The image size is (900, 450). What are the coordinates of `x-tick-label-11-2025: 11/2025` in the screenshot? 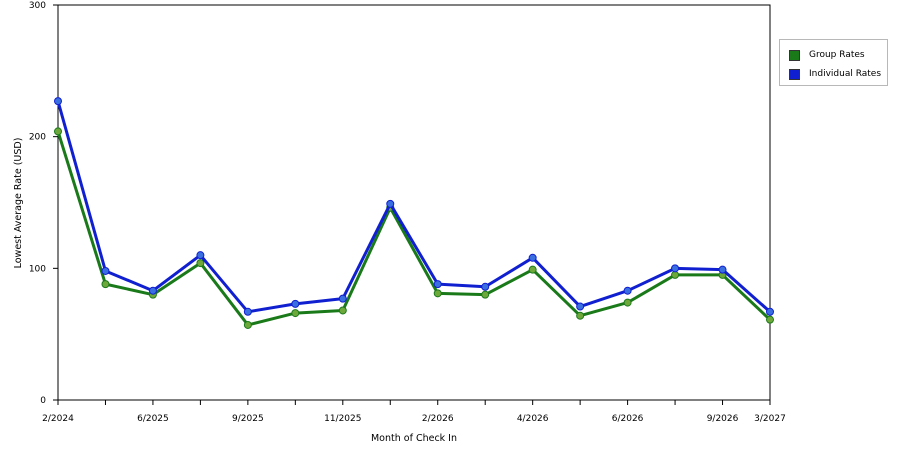 It's located at (342, 419).